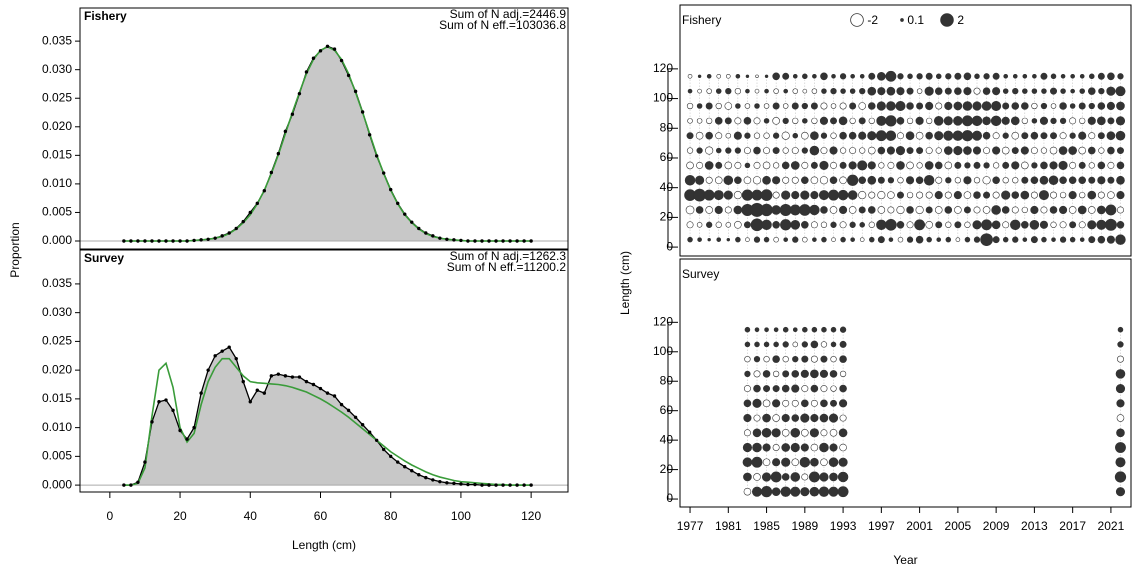 The width and height of the screenshot is (1142, 569). What do you see at coordinates (57, 155) in the screenshot?
I see `y-tick-label: 0.015` at bounding box center [57, 155].